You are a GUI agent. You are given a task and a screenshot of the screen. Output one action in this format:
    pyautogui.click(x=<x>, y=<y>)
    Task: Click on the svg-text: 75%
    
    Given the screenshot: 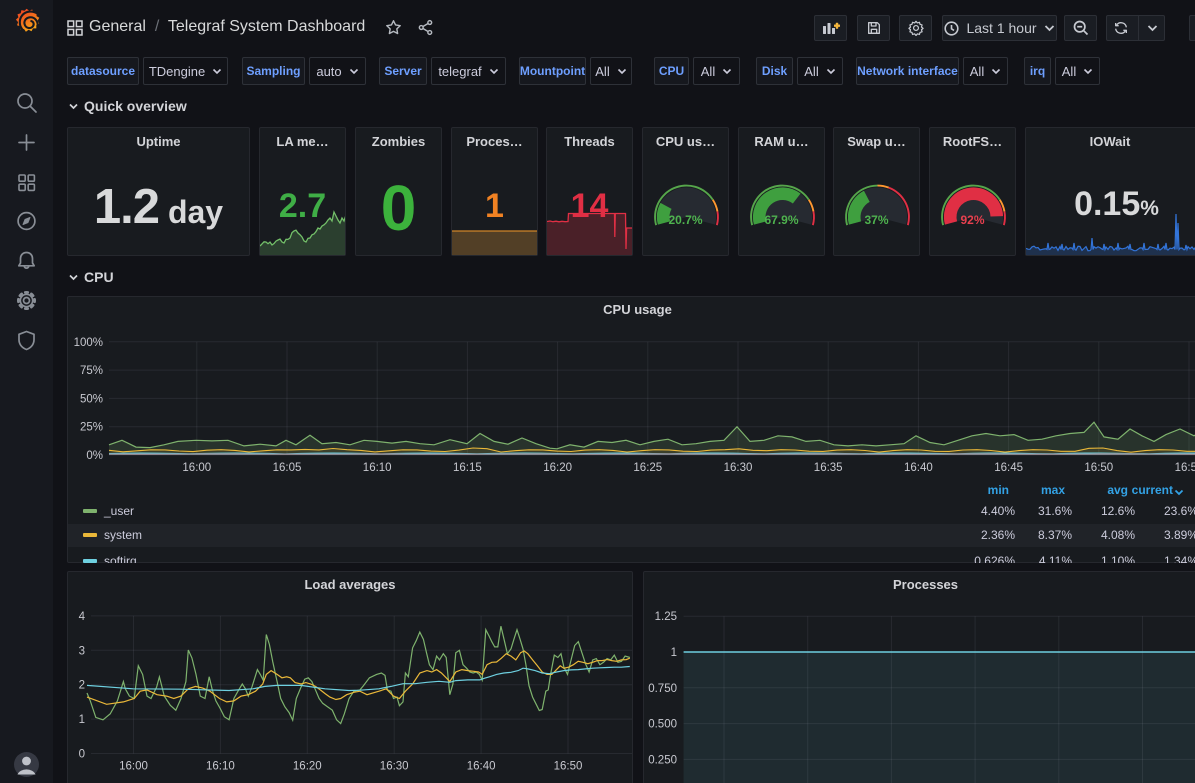 What is the action you would take?
    pyautogui.click(x=91, y=371)
    